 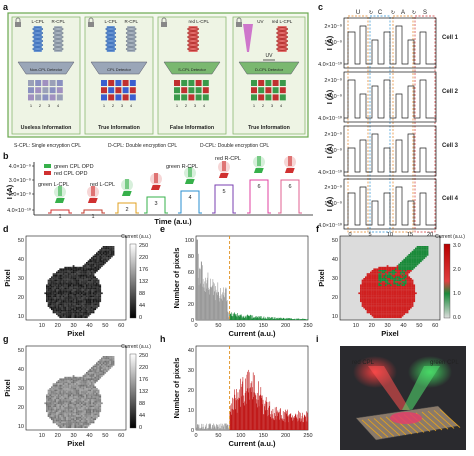 What do you see at coordinates (20, 166) in the screenshot?
I see `y-tick-label: 4.0×10⁻⁹` at bounding box center [20, 166].